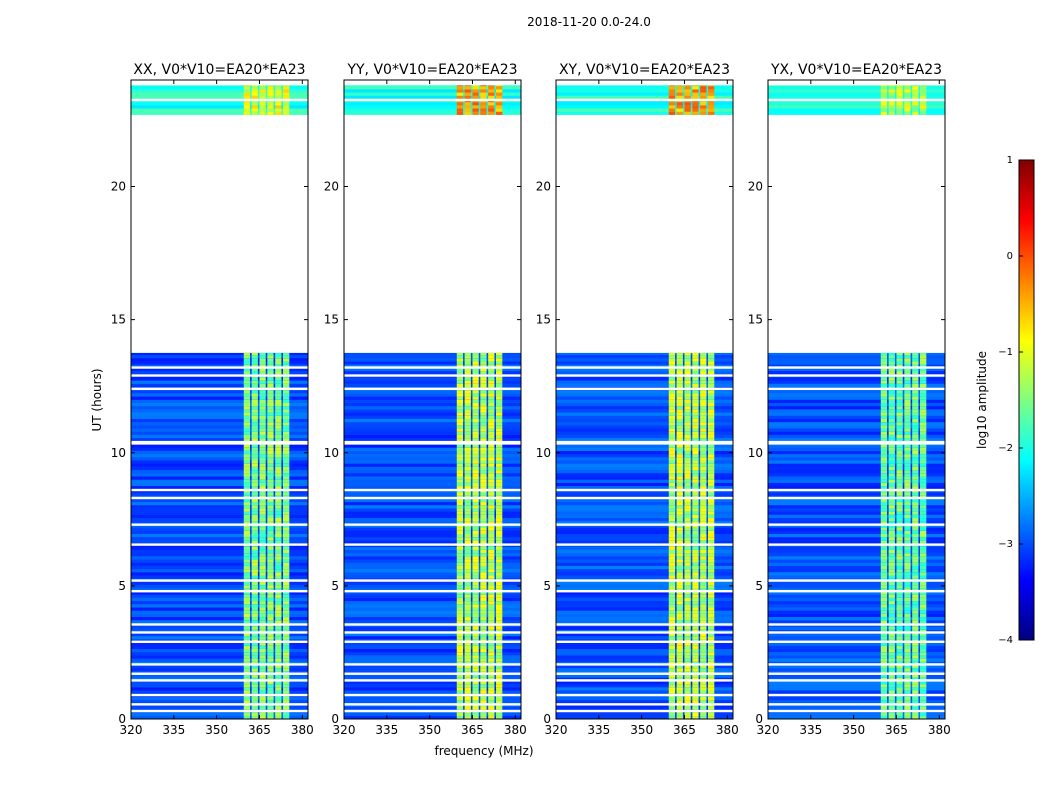 The width and height of the screenshot is (1050, 800). I want to click on colorbar-tick-label: −2, so click(1005, 448).